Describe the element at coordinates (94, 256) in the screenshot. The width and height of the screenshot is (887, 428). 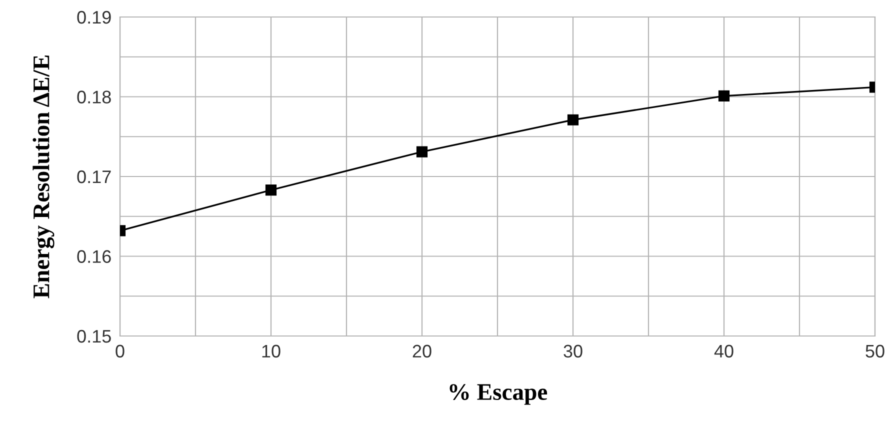
I see `y-tick-label: 0.16` at that location.